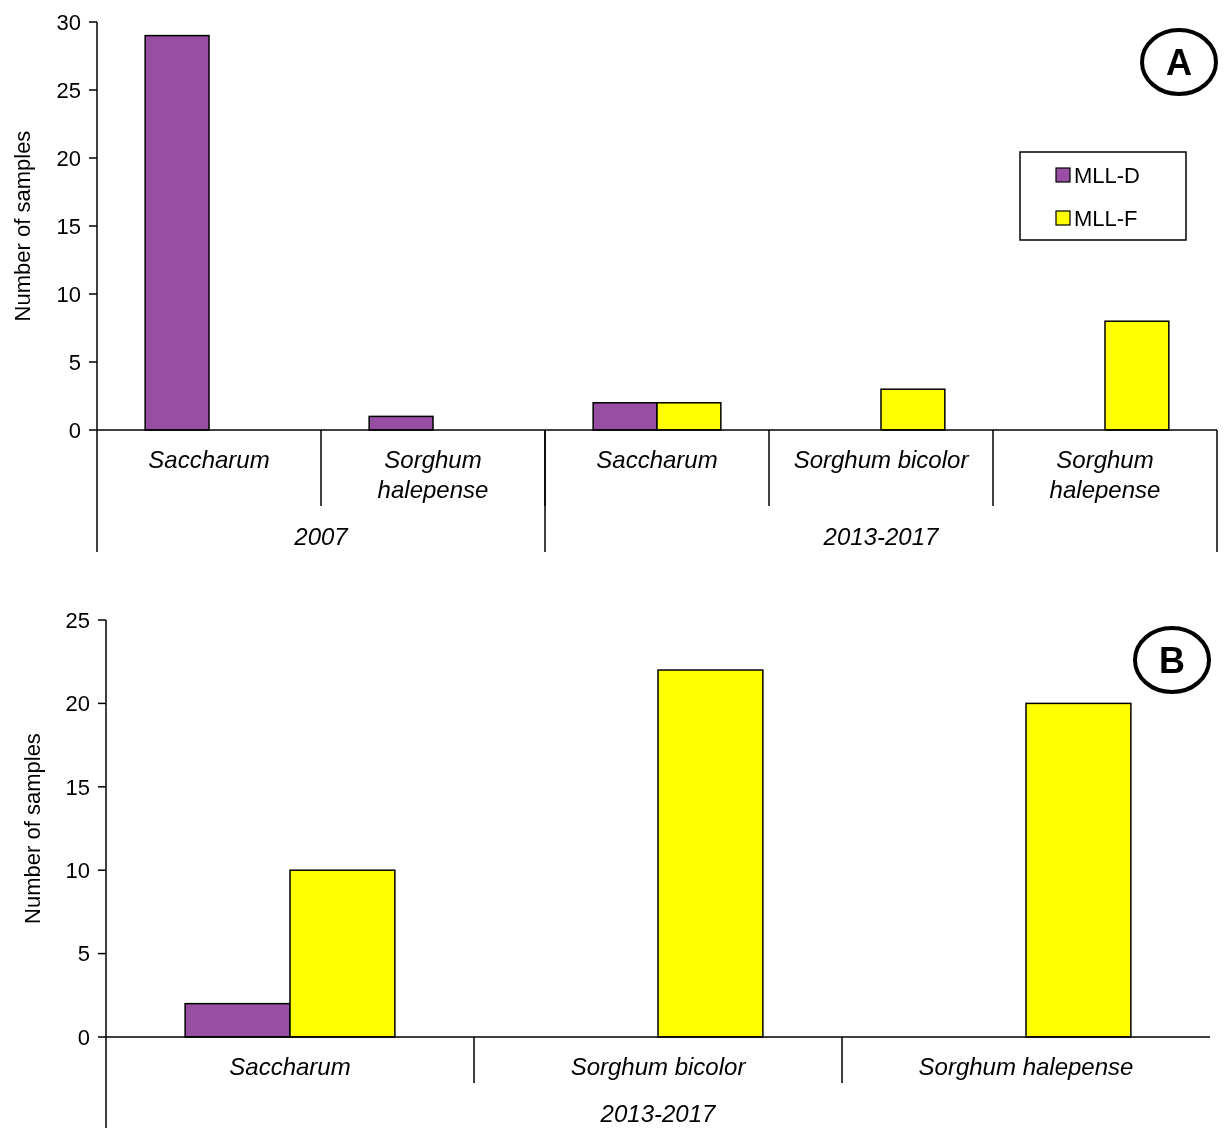  What do you see at coordinates (1107, 175) in the screenshot?
I see `legend-label: MLL-D` at bounding box center [1107, 175].